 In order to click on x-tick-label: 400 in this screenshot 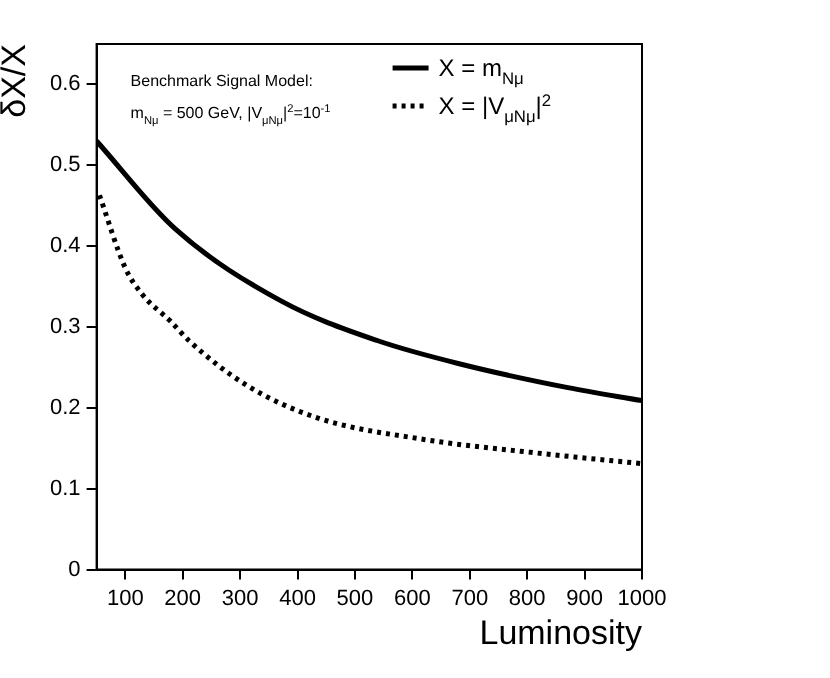, I will do `click(297, 598)`.